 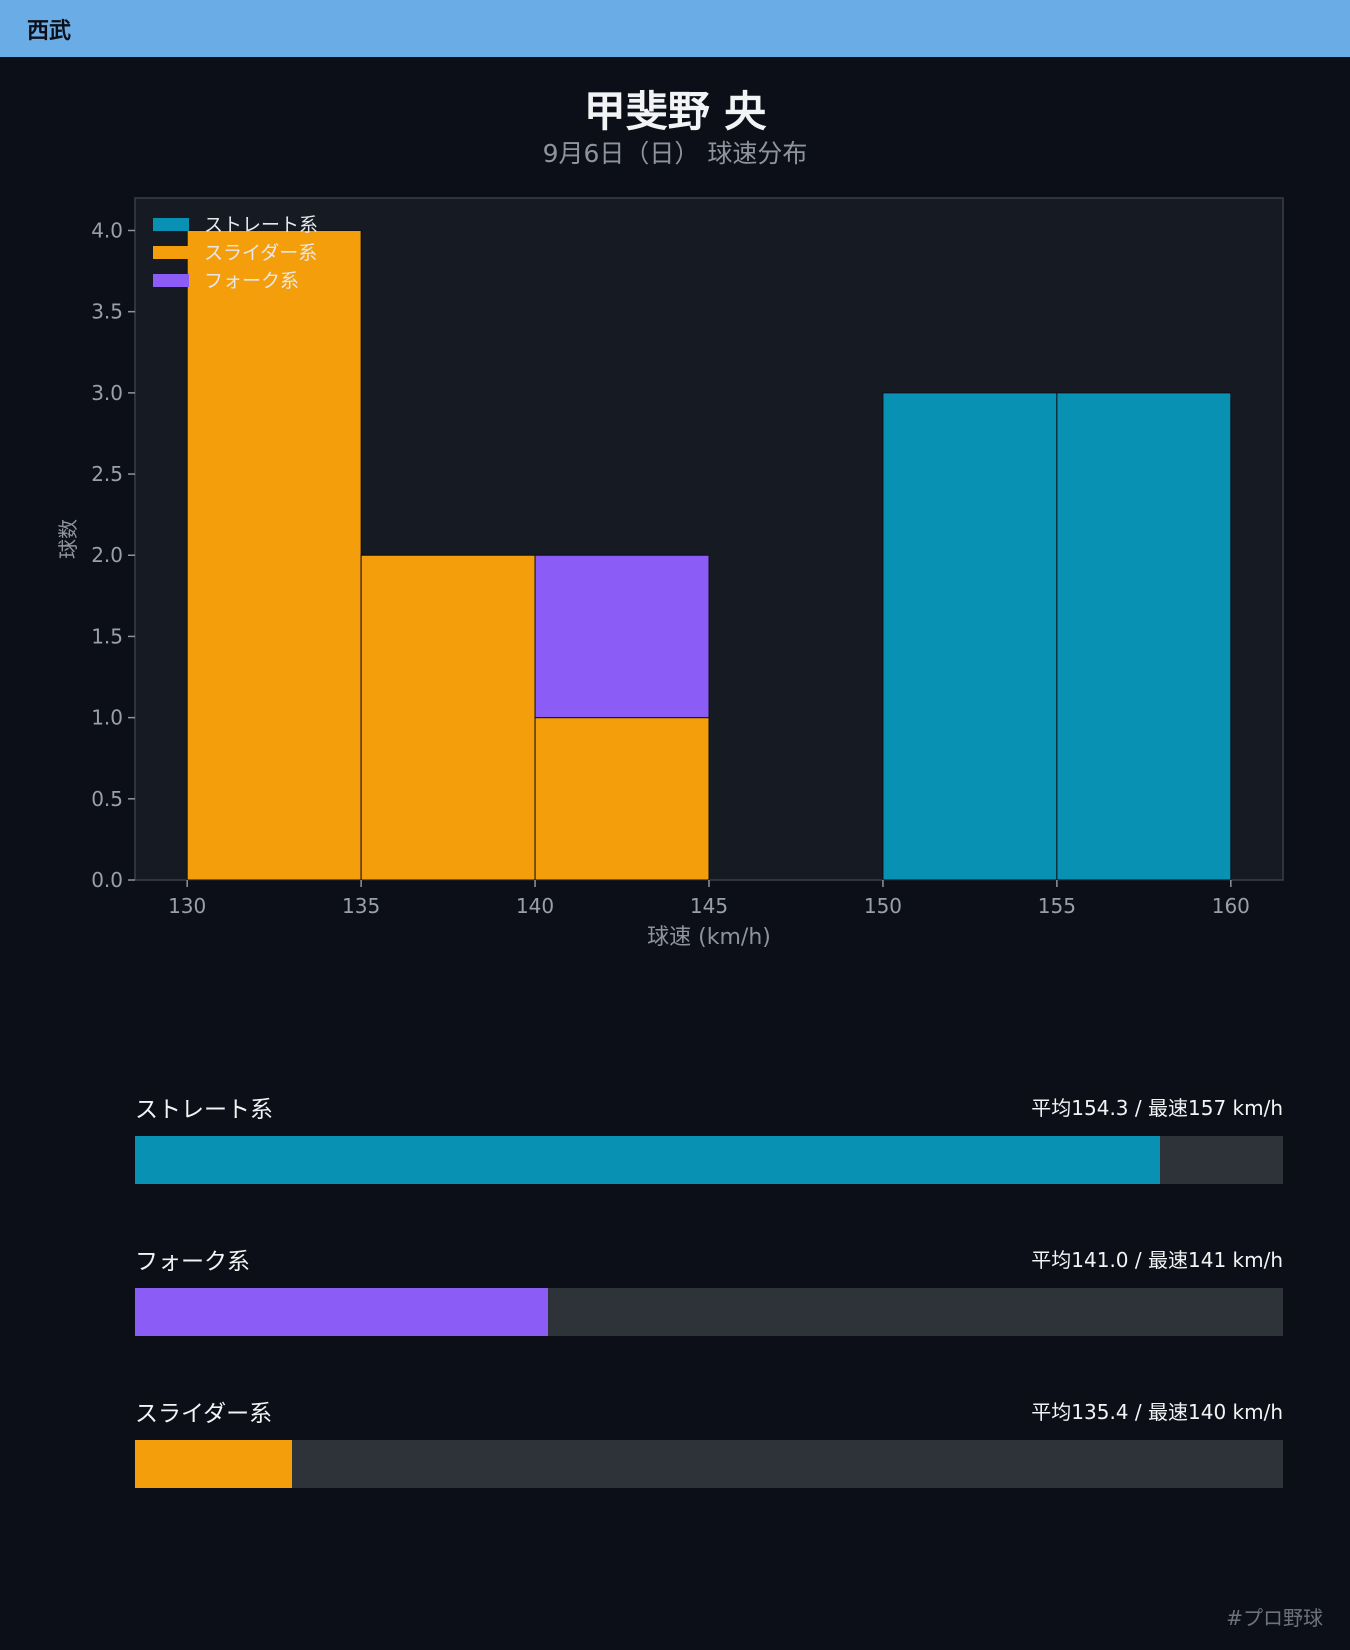 What do you see at coordinates (1057, 906) in the screenshot?
I see `x-tick-label: 155` at bounding box center [1057, 906].